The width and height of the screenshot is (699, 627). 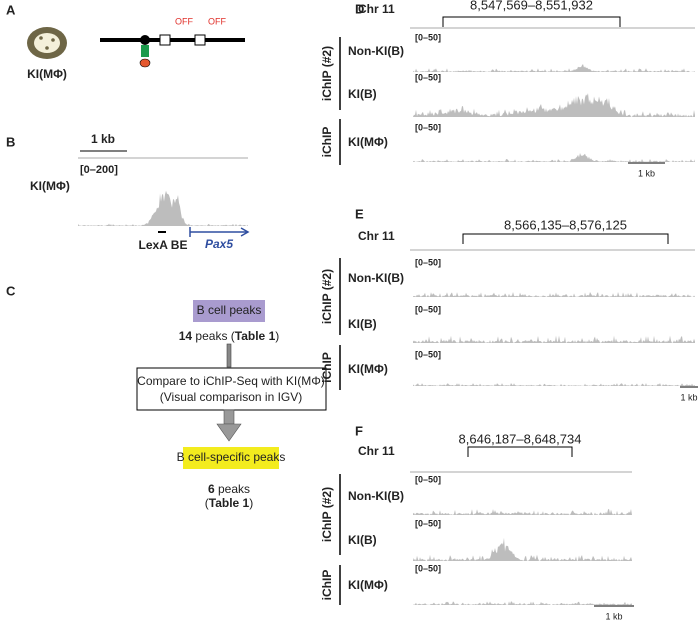 What do you see at coordinates (11, 290) in the screenshot?
I see `panel-label: C` at bounding box center [11, 290].